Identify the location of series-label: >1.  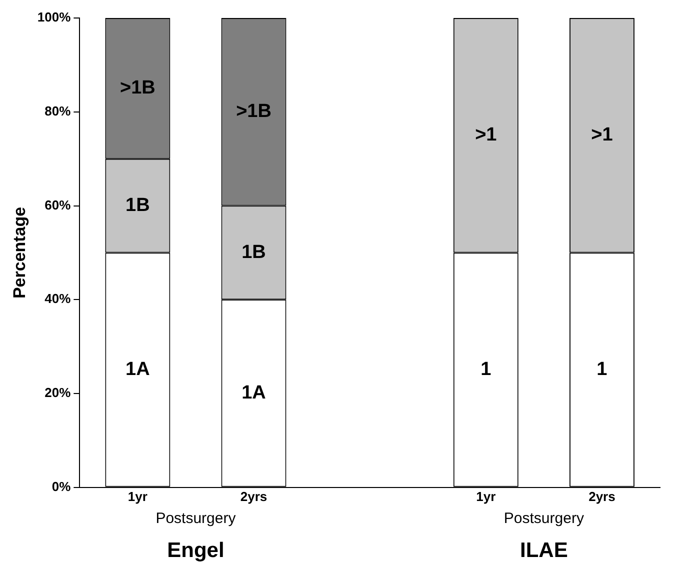
(486, 135).